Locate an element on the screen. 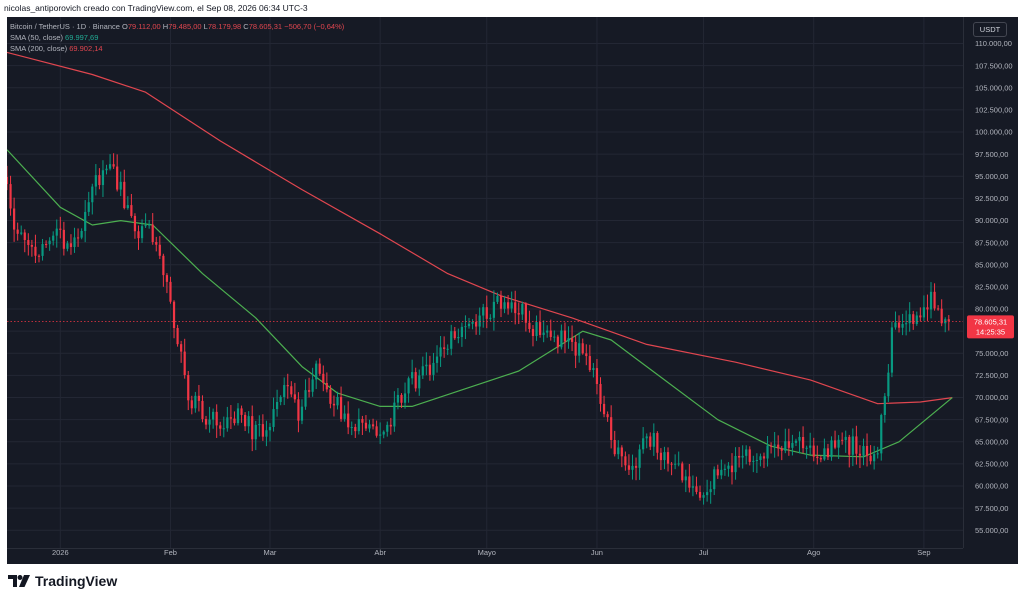 The width and height of the screenshot is (1024, 601). price-axis-tick: 67.500,00 is located at coordinates (991, 419).